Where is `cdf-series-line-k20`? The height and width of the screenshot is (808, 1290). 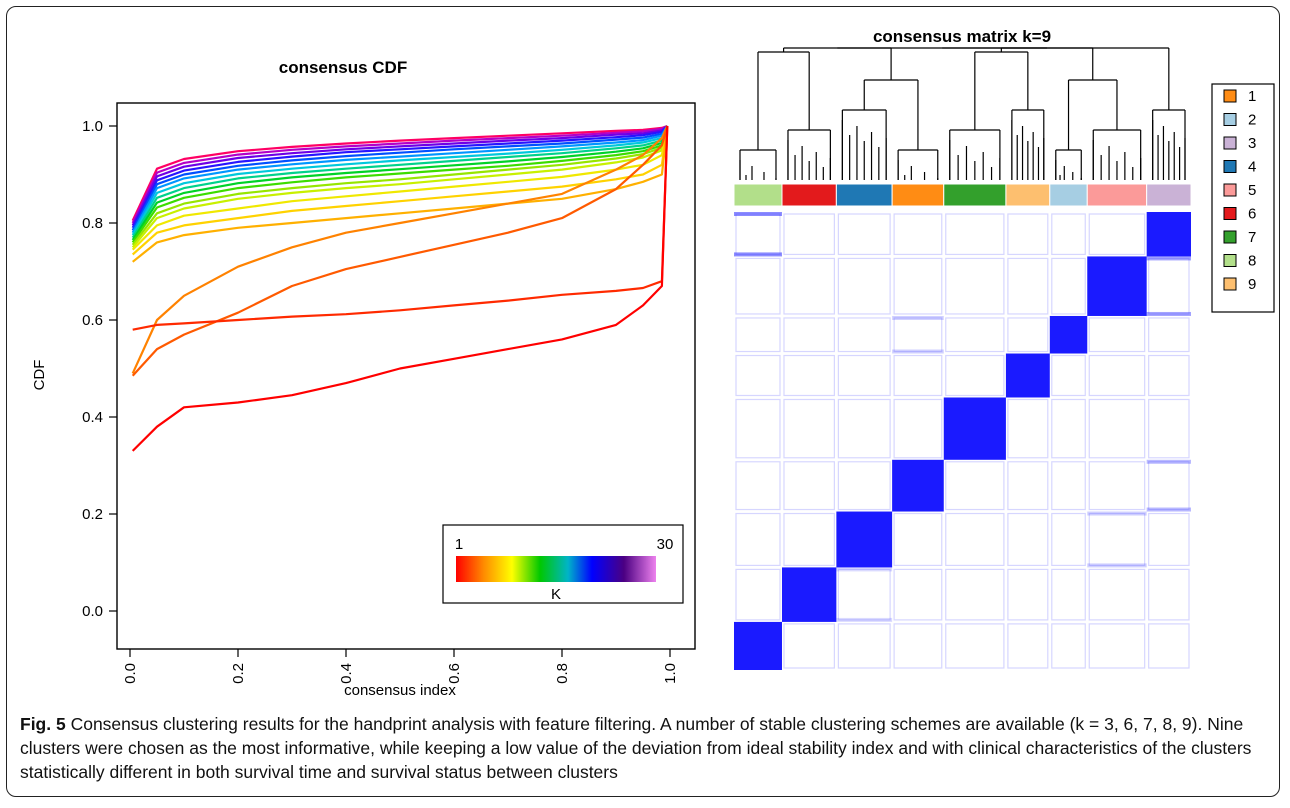
cdf-series-line-k20 is located at coordinates (400, 179).